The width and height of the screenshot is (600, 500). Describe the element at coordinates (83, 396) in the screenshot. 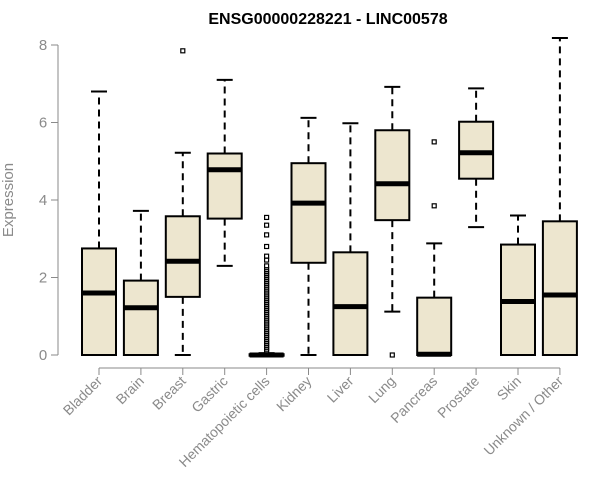

I see `x-tick-label: Bladder` at that location.